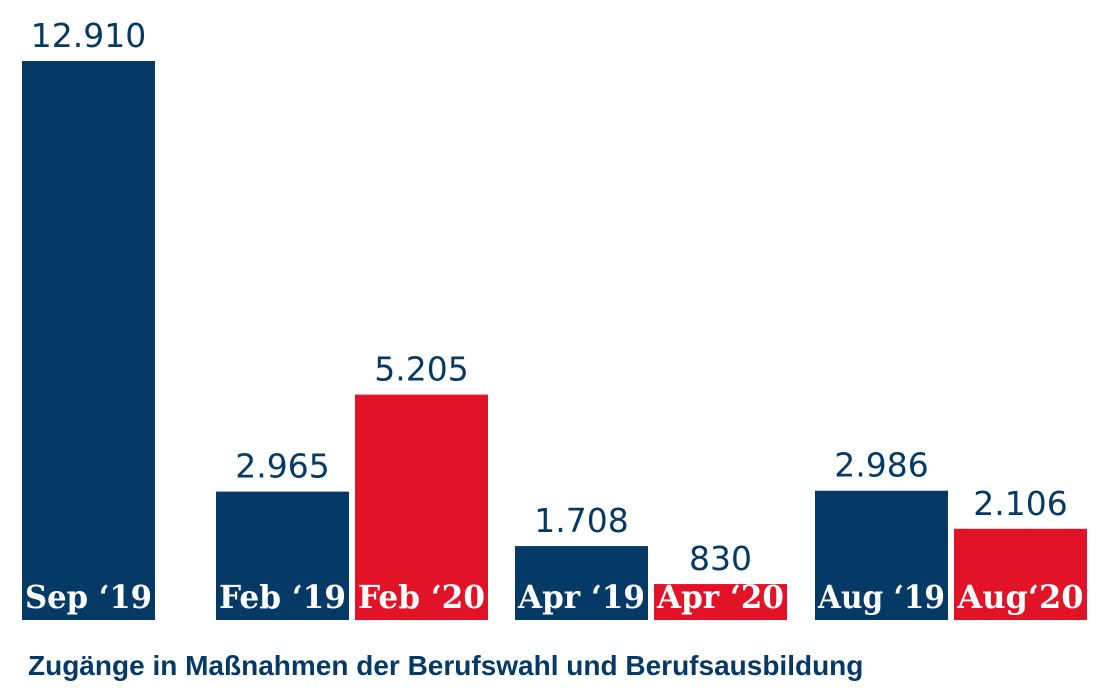 The image size is (1110, 698). I want to click on bar-group: 2.965 Feb ‘19, so click(282, 533).